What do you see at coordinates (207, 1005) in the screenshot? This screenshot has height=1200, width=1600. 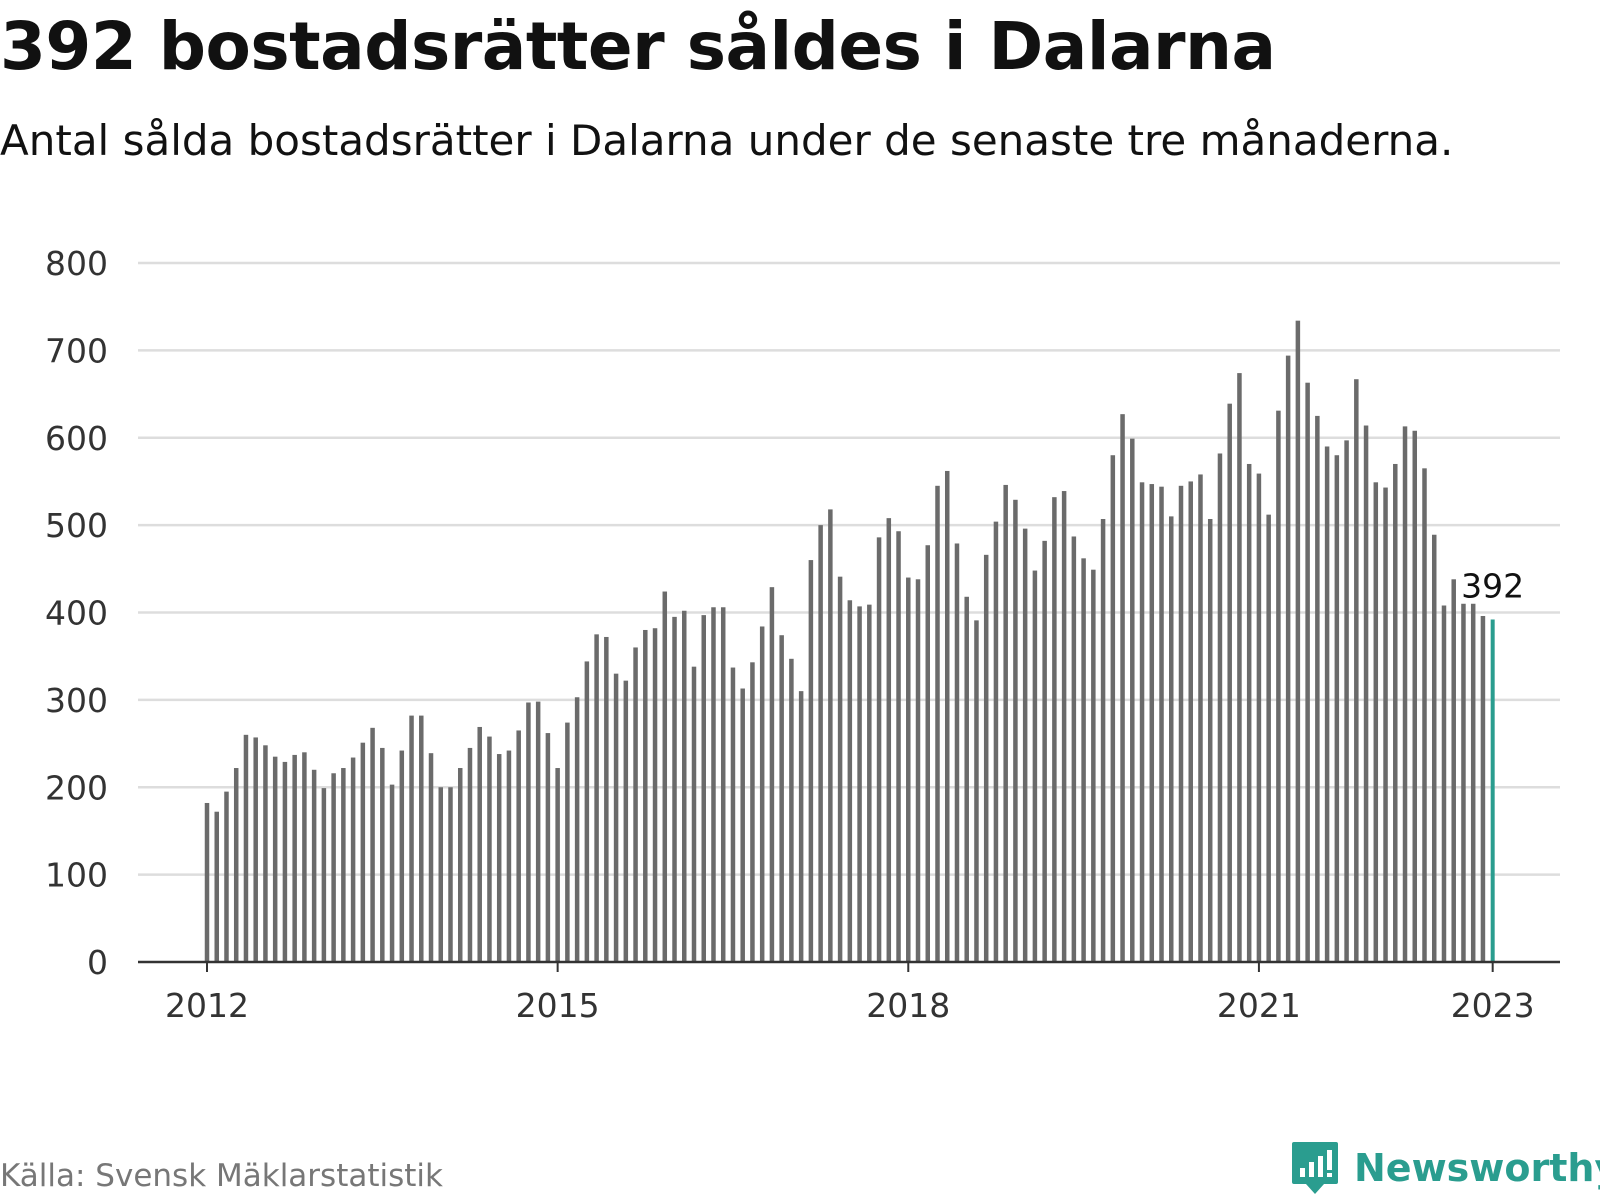 I see `x-tick-label: 2012` at bounding box center [207, 1005].